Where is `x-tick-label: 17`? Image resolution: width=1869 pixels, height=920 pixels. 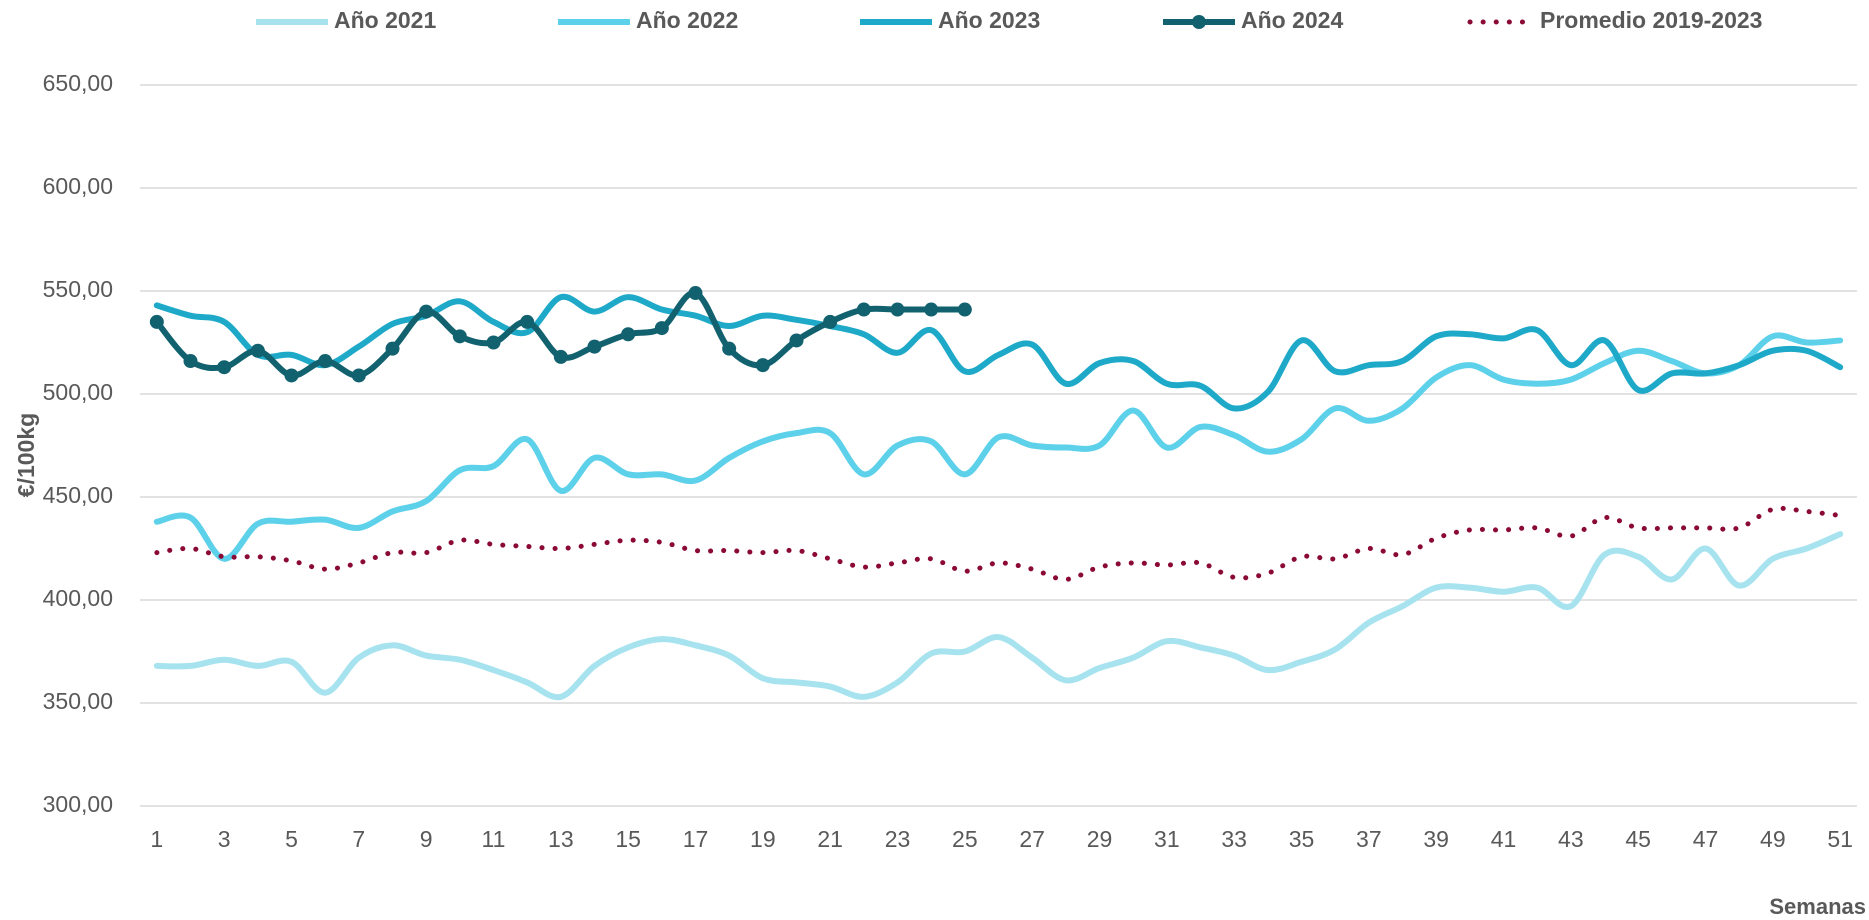
x-tick-label: 17 is located at coordinates (696, 839).